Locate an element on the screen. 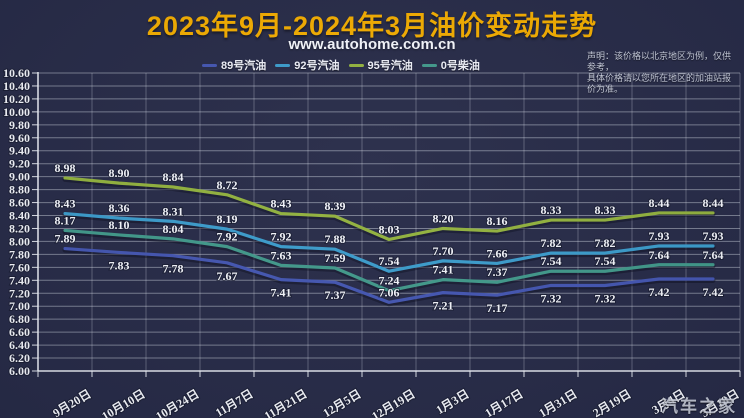 The width and height of the screenshot is (744, 418). data-label-0号柴油: 7.37 is located at coordinates (497, 272).